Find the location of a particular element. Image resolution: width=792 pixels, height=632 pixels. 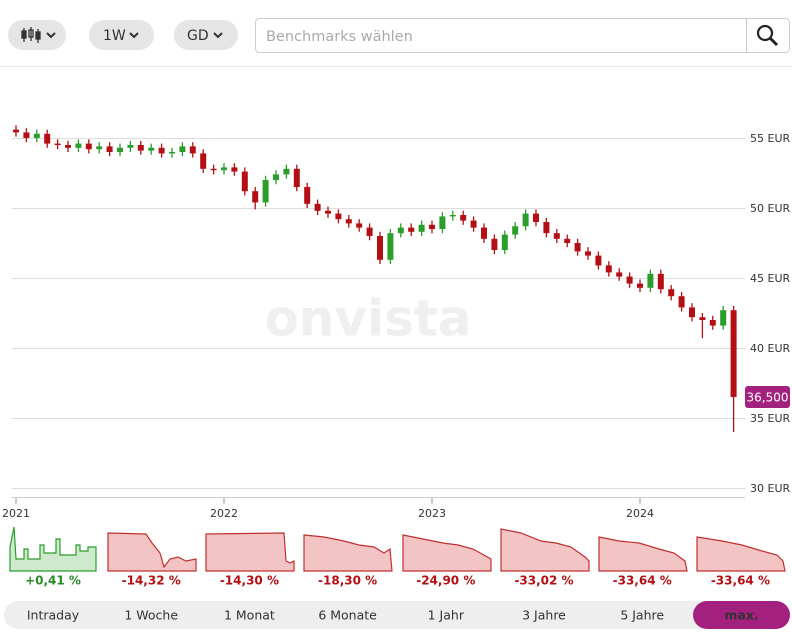

x-tick-label: 2024 is located at coordinates (640, 513).